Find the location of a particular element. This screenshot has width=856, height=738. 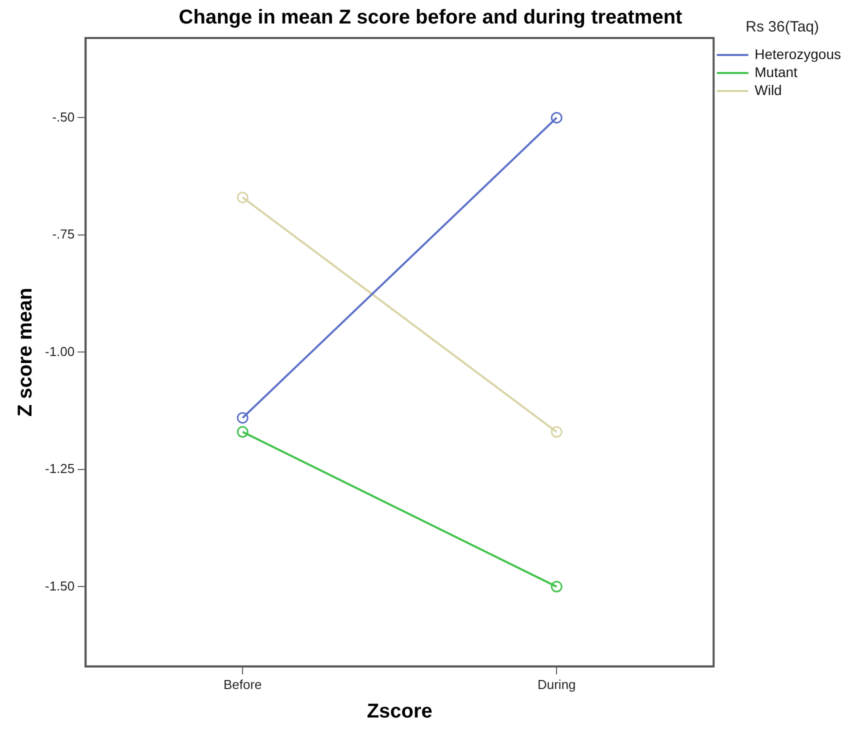

x-tick-label: During is located at coordinates (556, 684).